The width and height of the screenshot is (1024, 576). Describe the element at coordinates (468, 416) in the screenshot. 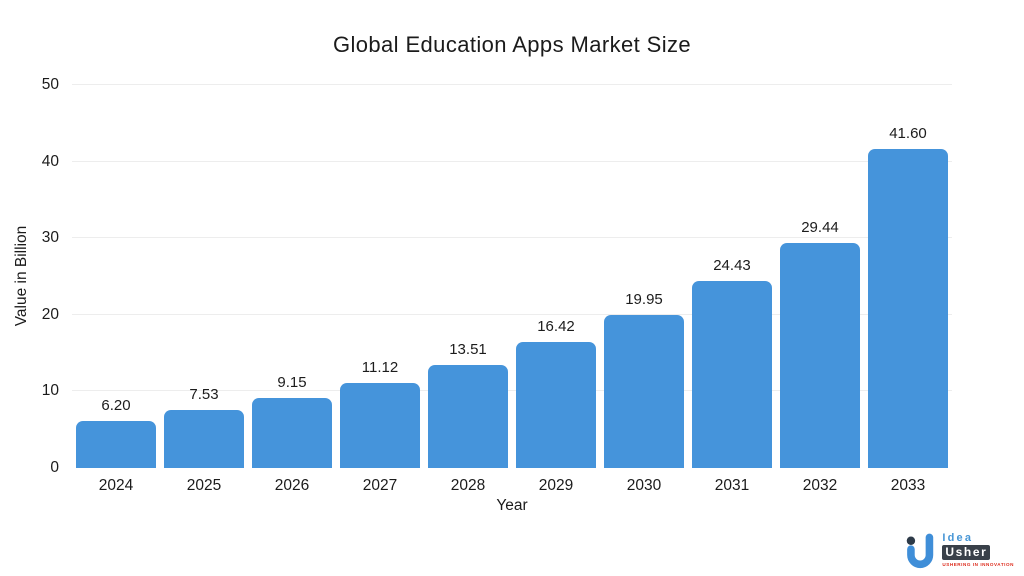

I see `bar-2028` at that location.